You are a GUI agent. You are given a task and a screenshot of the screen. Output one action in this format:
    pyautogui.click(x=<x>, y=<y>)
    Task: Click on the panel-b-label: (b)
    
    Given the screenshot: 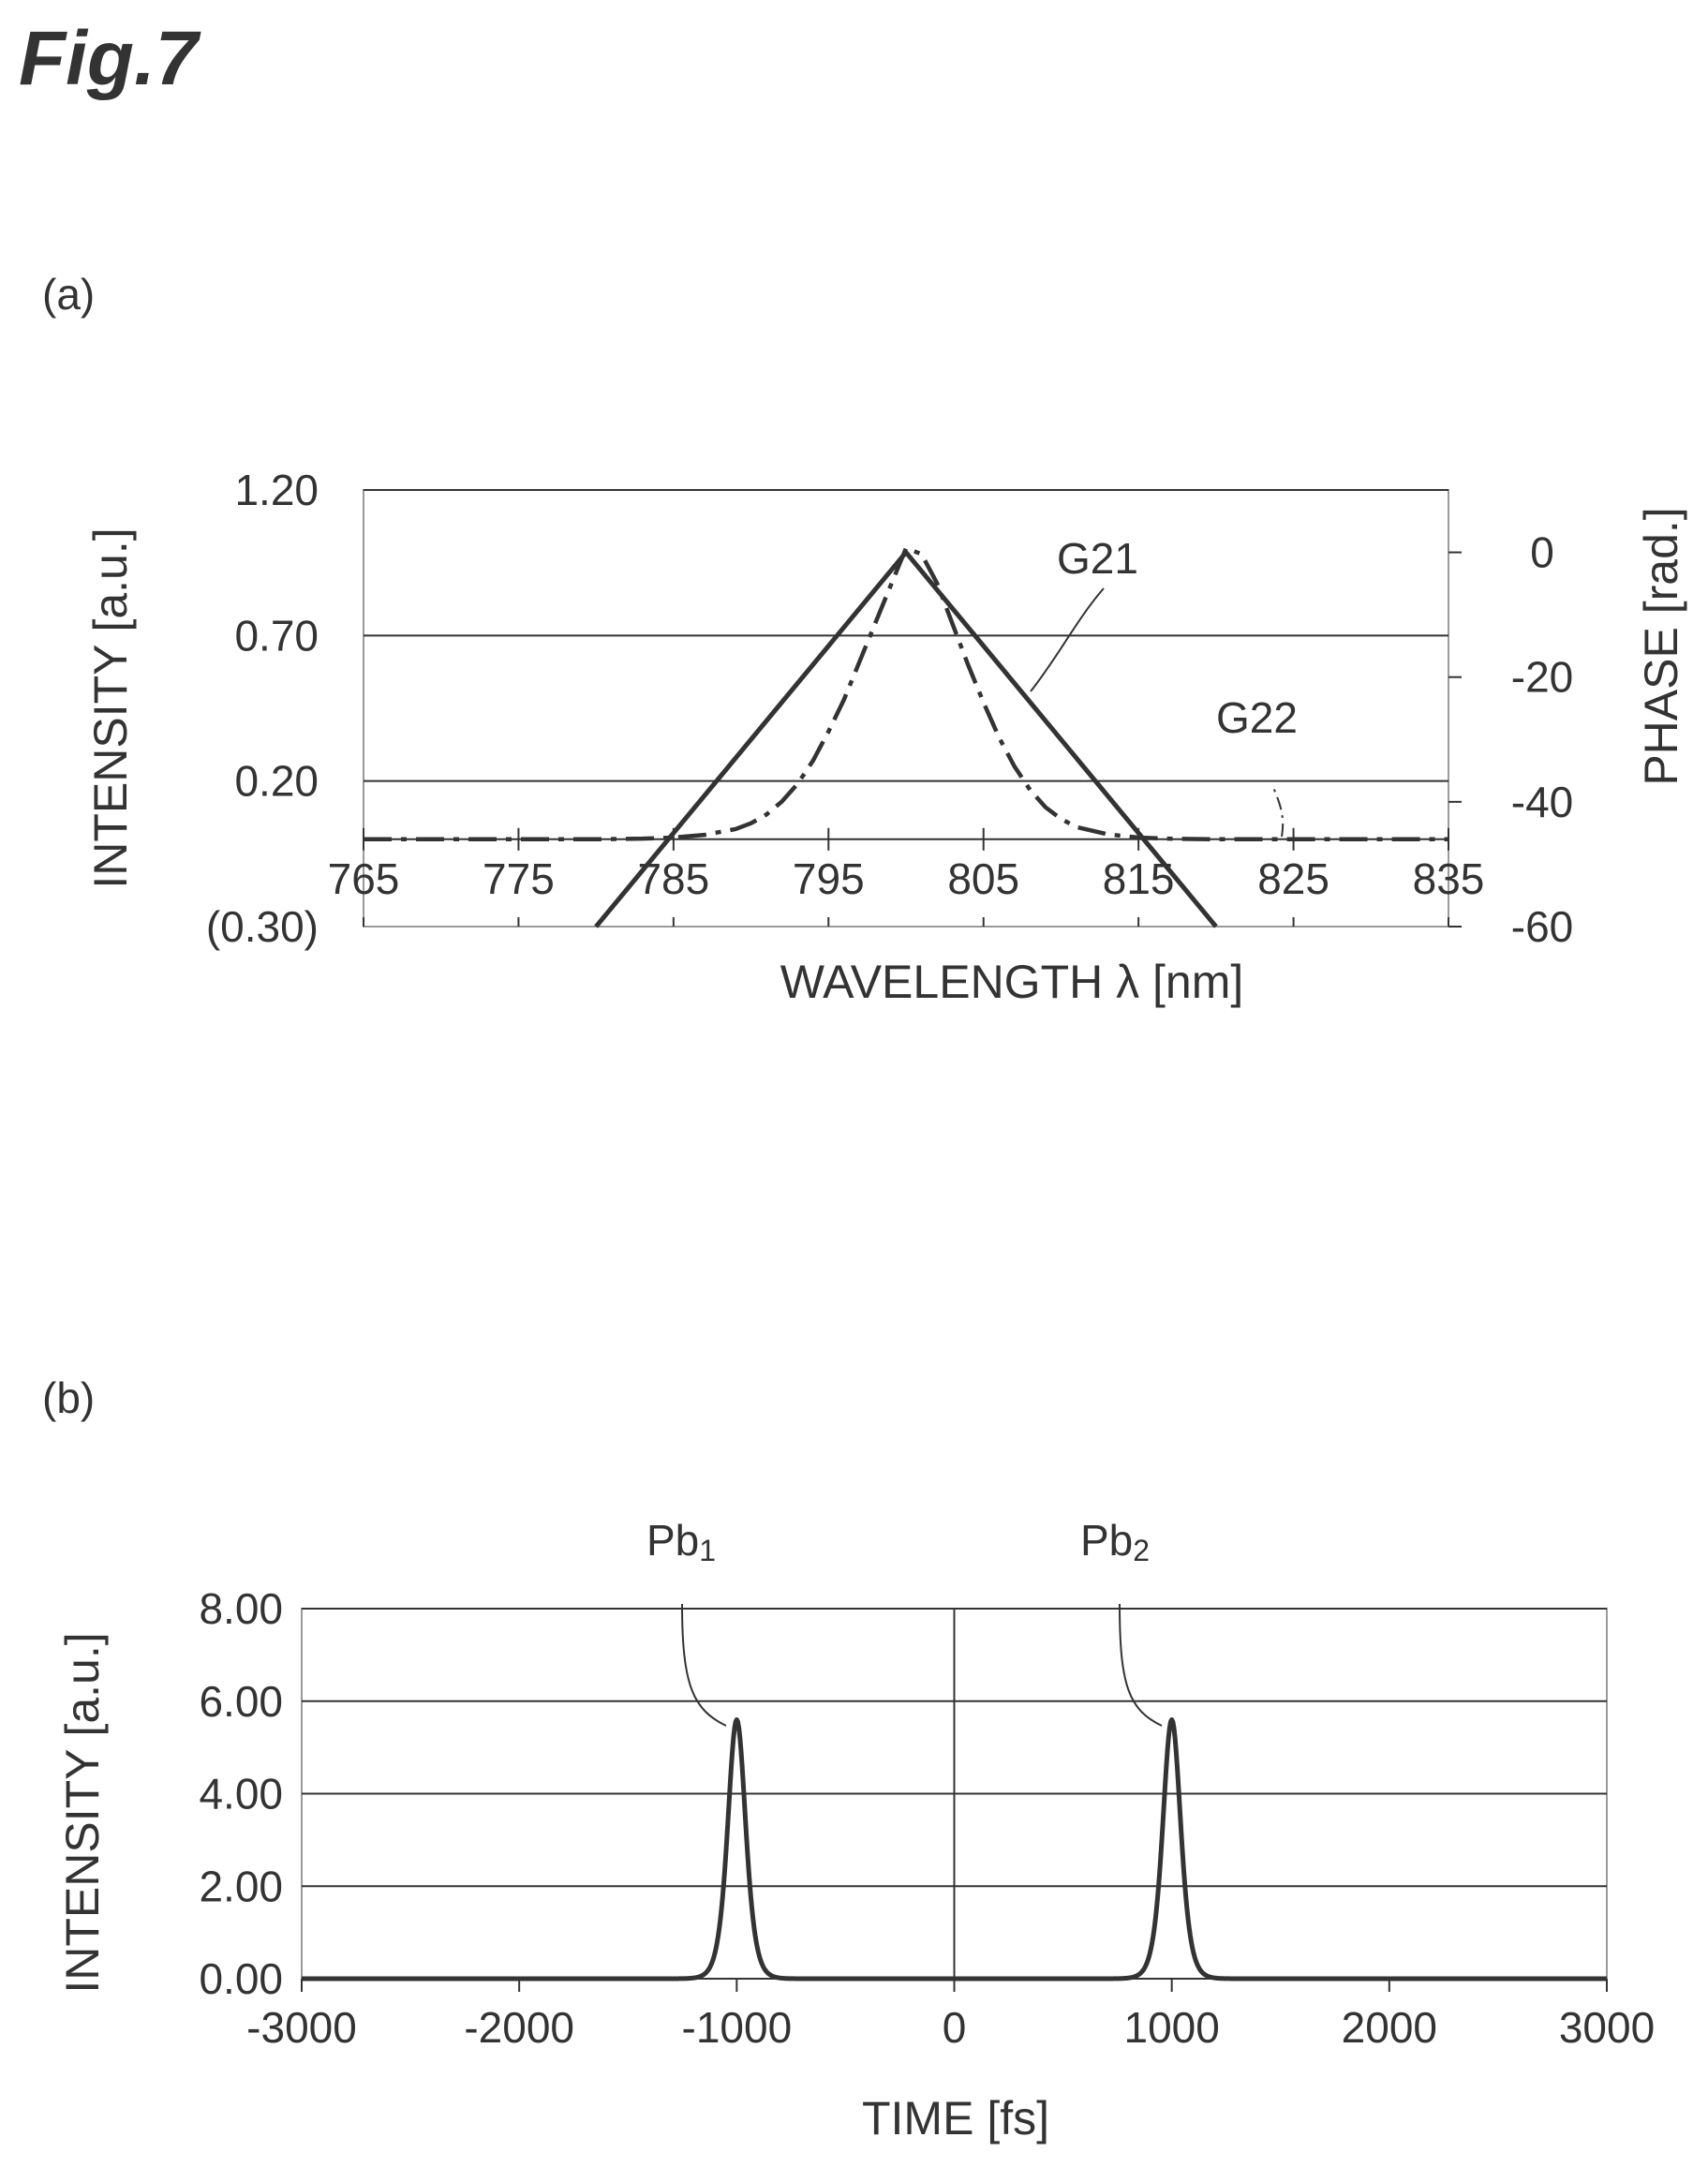 What is the action you would take?
    pyautogui.click(x=68, y=1397)
    